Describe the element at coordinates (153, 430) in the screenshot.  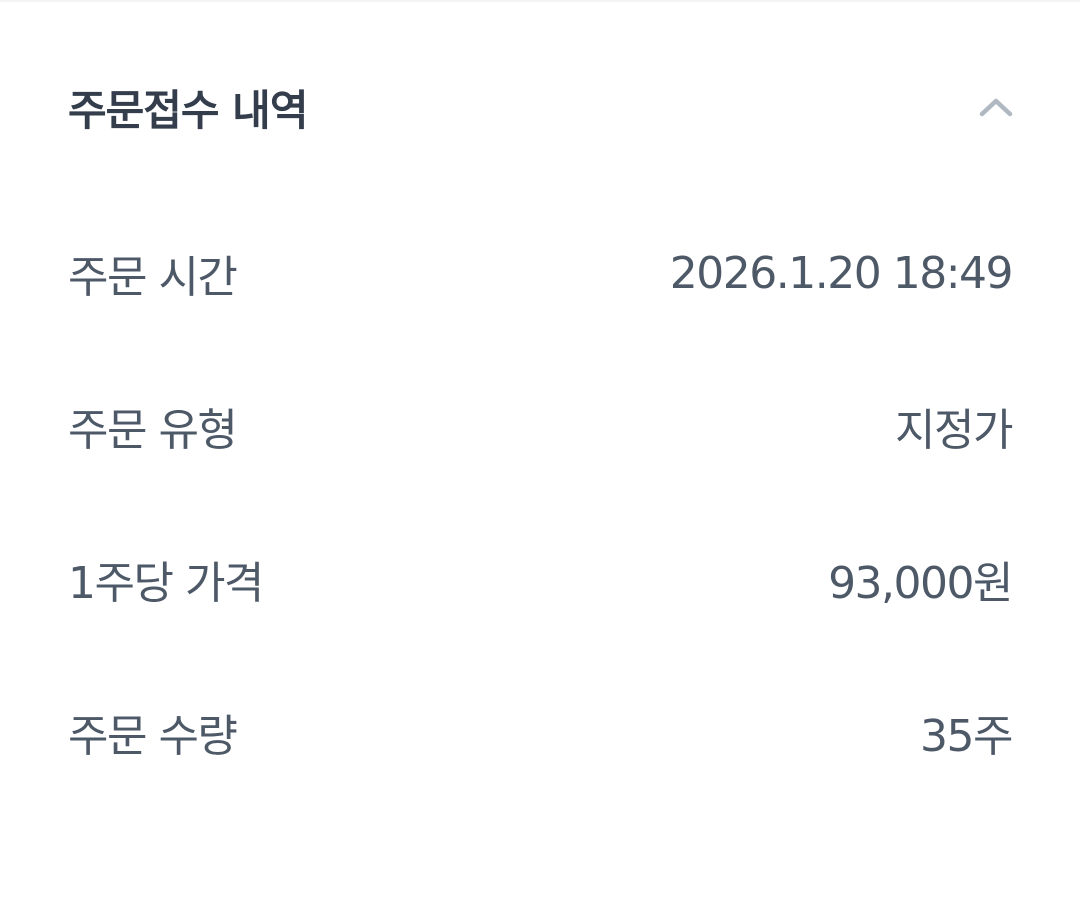
I see `row-label: 주문 유형` at that location.